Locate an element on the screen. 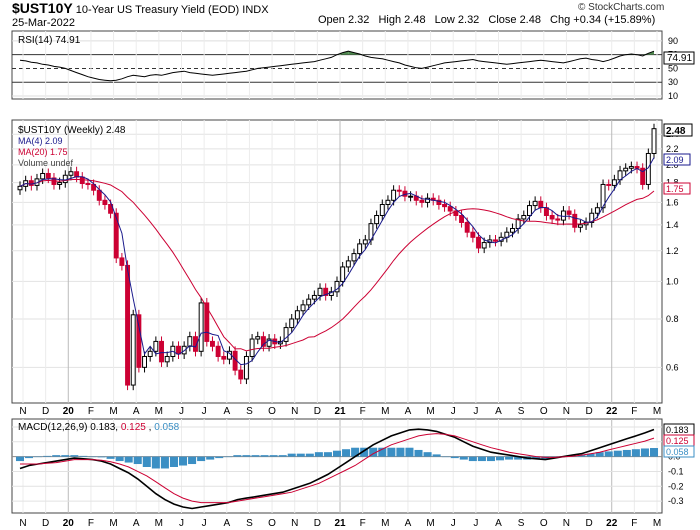  price-tick-label: 0.8 is located at coordinates (672, 319).